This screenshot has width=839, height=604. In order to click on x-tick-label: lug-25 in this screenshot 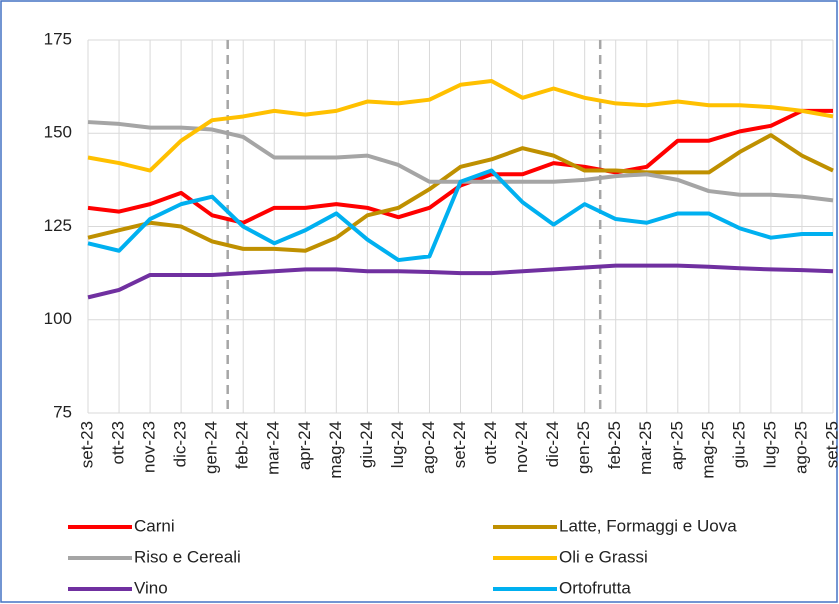, I will do `click(769, 444)`.